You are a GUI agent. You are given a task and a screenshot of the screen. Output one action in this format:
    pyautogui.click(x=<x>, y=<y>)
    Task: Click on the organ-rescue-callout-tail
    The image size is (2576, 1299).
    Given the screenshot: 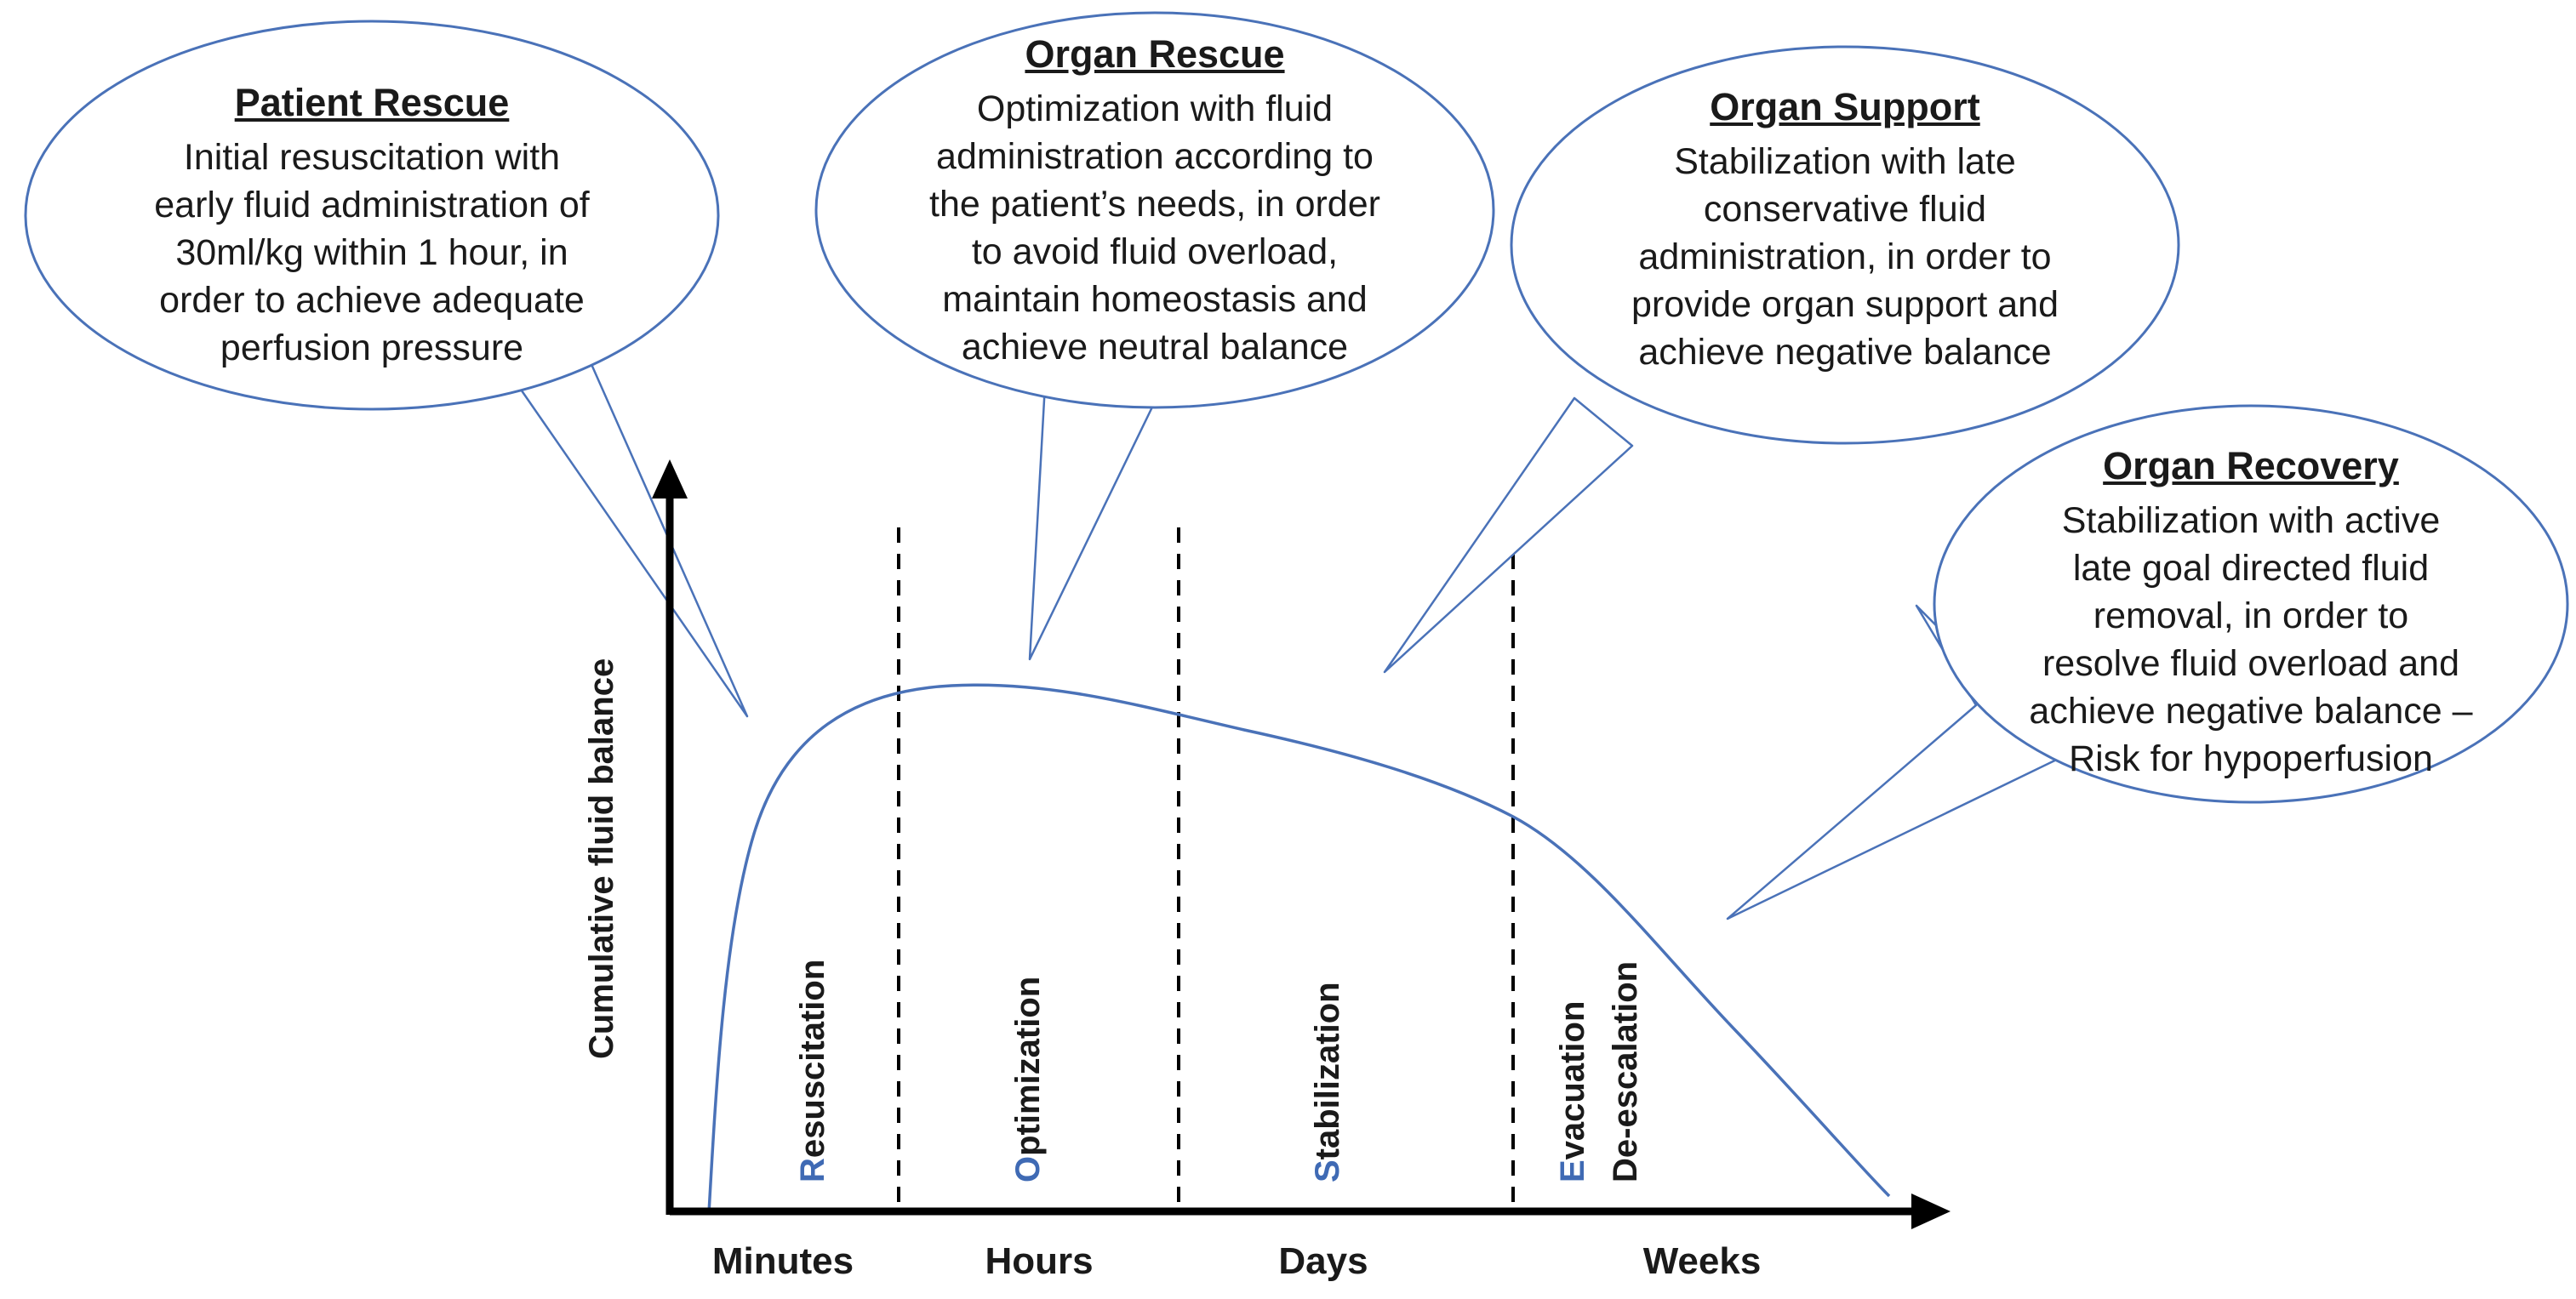 What is the action you would take?
    pyautogui.click(x=1094, y=522)
    